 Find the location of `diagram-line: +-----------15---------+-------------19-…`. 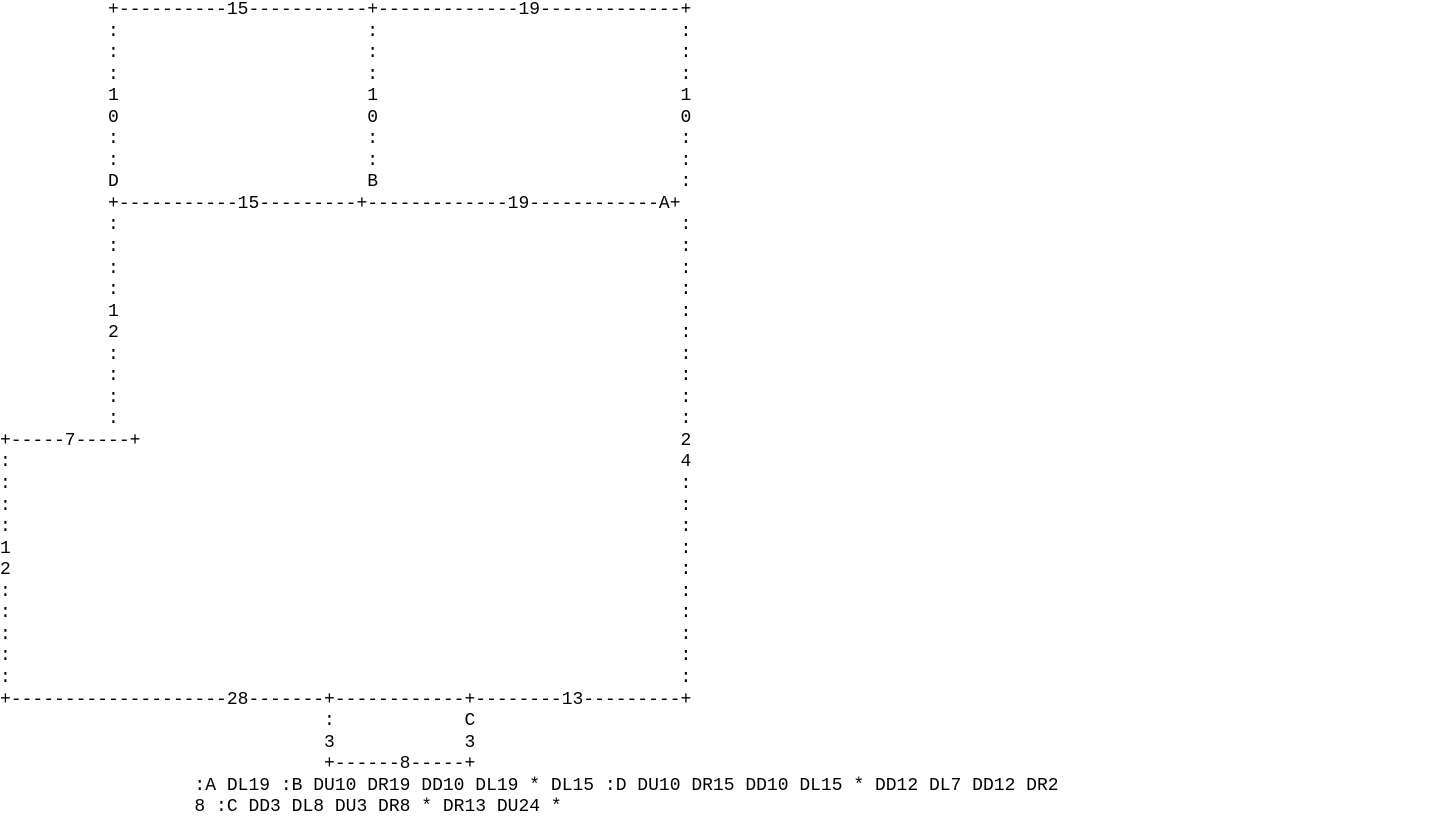

diagram-line: +-----------15---------+-------------19-… is located at coordinates (340, 203).